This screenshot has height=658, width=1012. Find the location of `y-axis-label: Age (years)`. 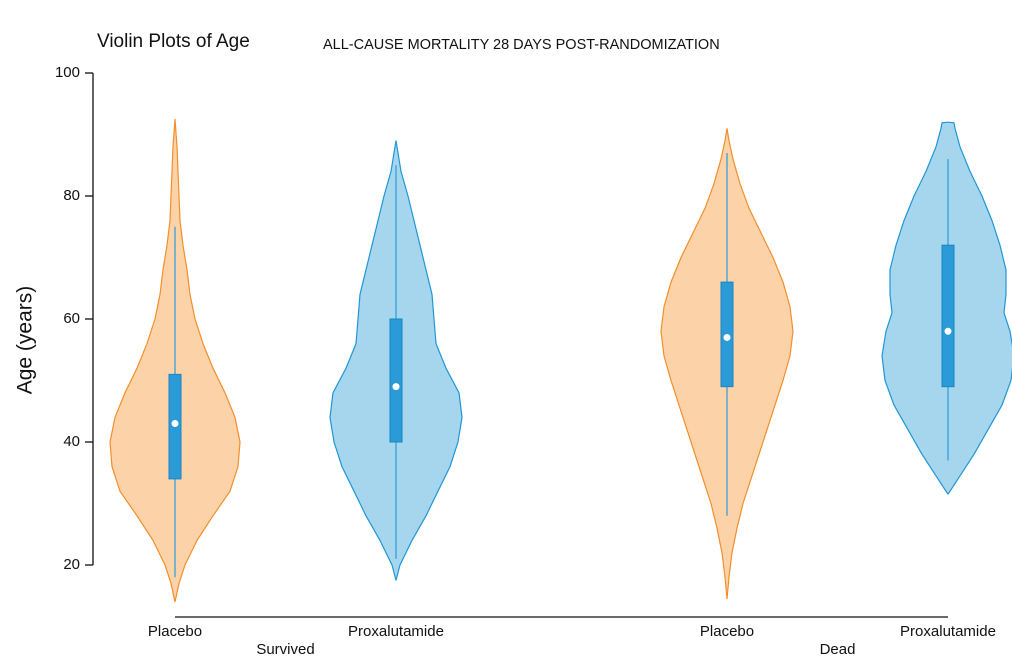

y-axis-label: Age (years) is located at coordinates (25, 340).